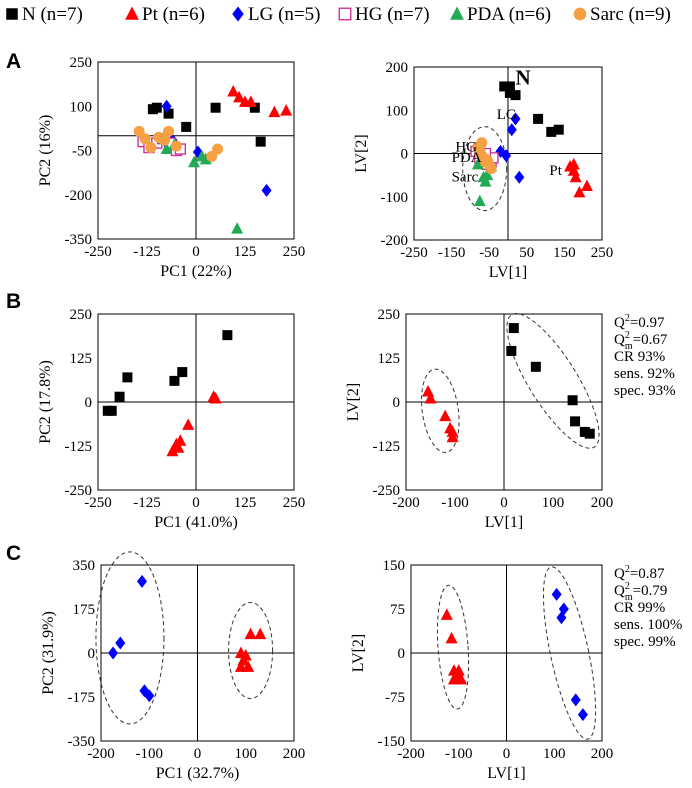 The image size is (692, 788). I want to click on y-axis-title-c-right: LV[2], so click(358, 653).